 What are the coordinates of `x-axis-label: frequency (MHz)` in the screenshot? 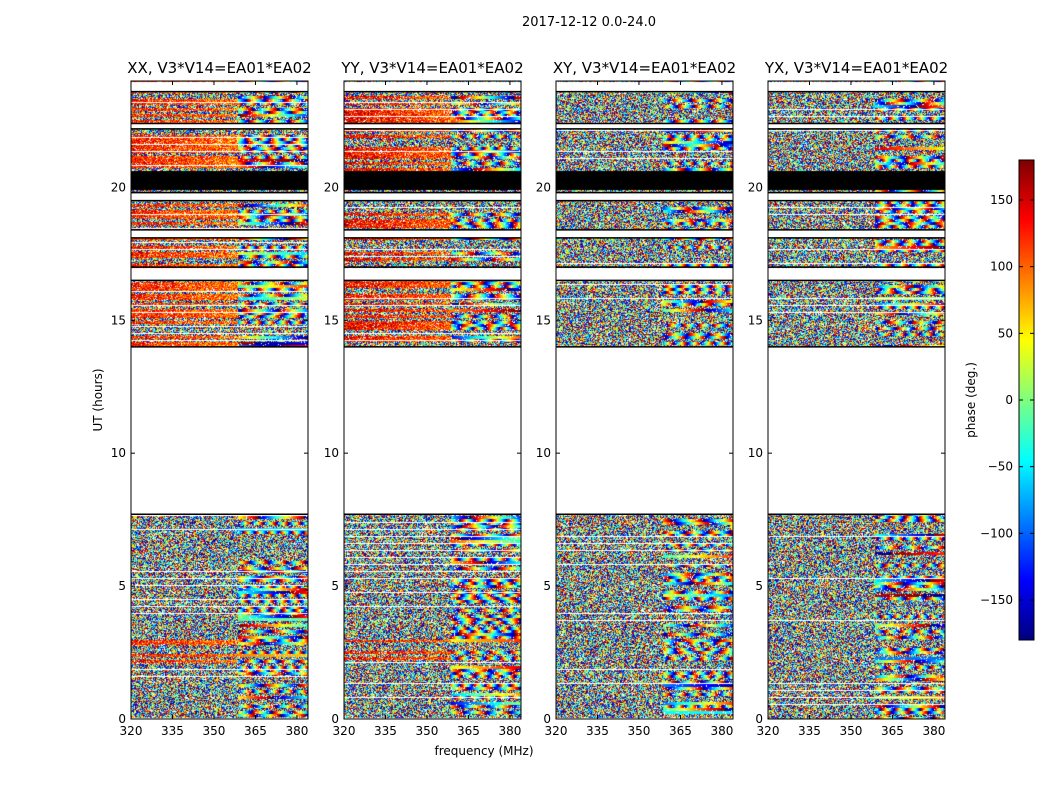 It's located at (483, 751).